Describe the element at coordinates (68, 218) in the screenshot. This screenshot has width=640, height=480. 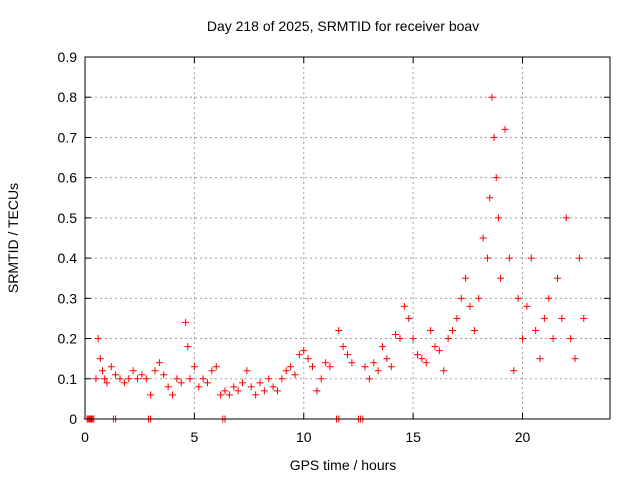
I see `y-tick-label: 0.5` at that location.